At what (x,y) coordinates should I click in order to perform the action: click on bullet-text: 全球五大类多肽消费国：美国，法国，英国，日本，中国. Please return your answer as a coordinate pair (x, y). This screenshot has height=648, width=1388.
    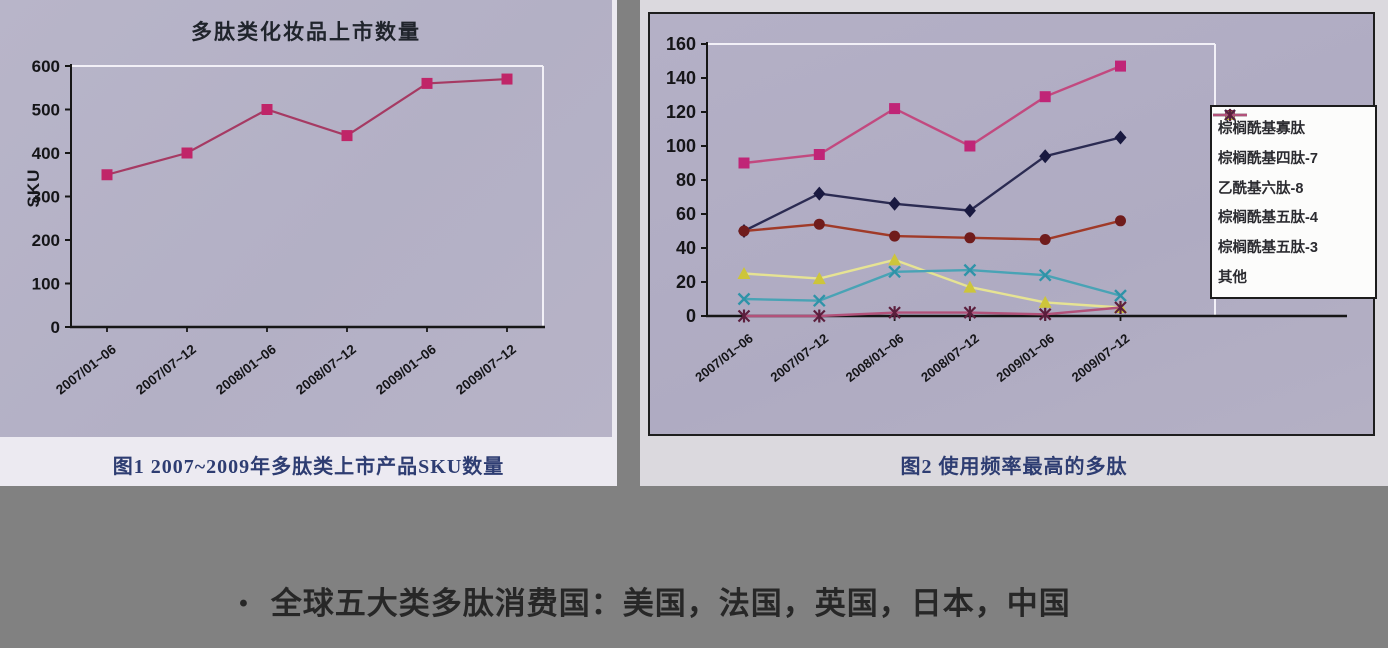
    Looking at the image, I should click on (670, 603).